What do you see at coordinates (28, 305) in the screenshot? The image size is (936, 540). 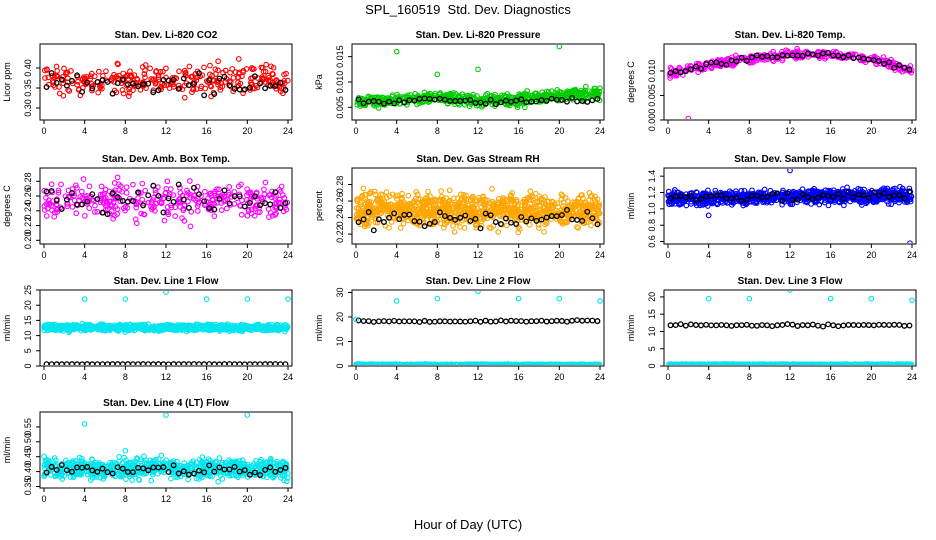 I see `y-tick-label: 20` at bounding box center [28, 305].